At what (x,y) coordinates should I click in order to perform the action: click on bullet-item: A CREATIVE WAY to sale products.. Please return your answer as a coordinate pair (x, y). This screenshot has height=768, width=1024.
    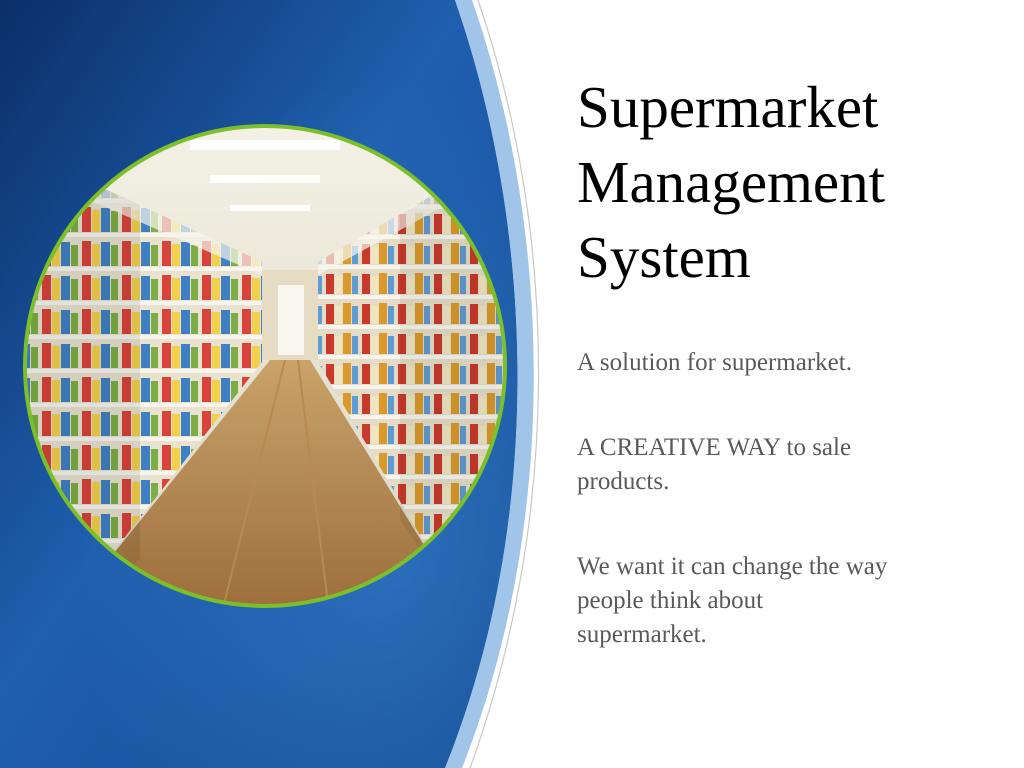
    Looking at the image, I should click on (777, 465).